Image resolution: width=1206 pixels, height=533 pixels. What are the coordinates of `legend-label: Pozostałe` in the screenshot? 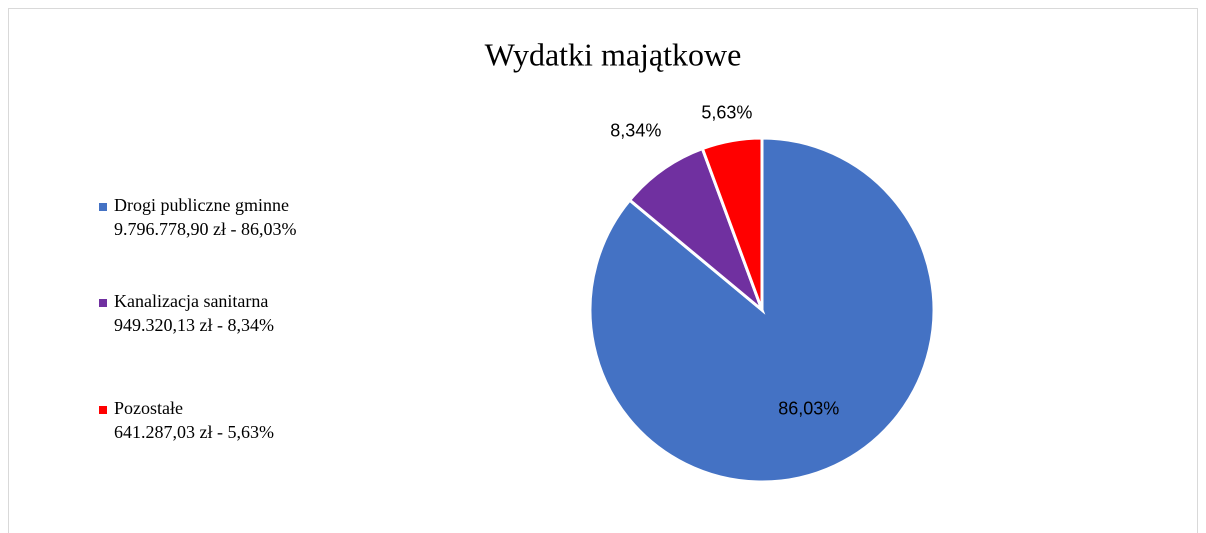 It's located at (148, 408).